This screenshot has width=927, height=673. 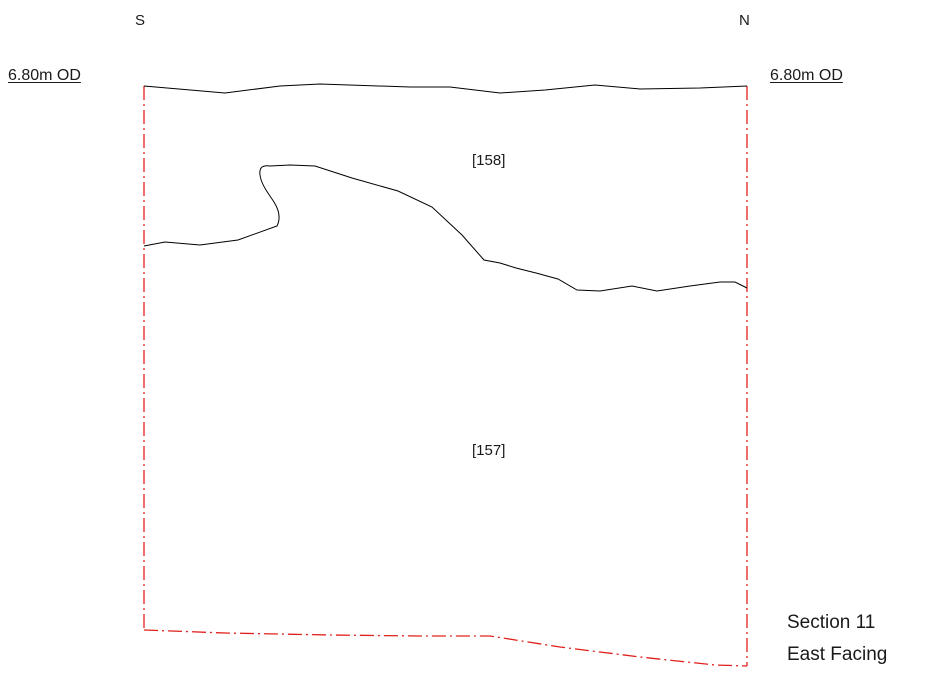 I want to click on context-label-158: [158], so click(x=489, y=160).